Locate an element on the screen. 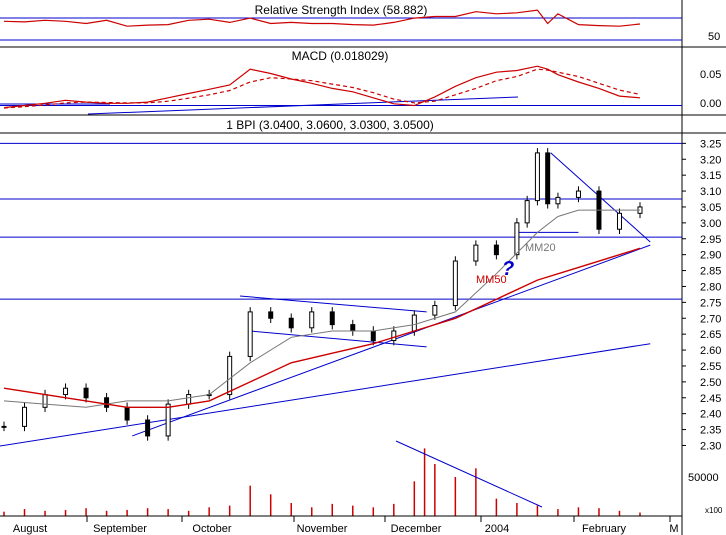 The image size is (726, 535). volume-unit-label: x100 is located at coordinates (714, 510).